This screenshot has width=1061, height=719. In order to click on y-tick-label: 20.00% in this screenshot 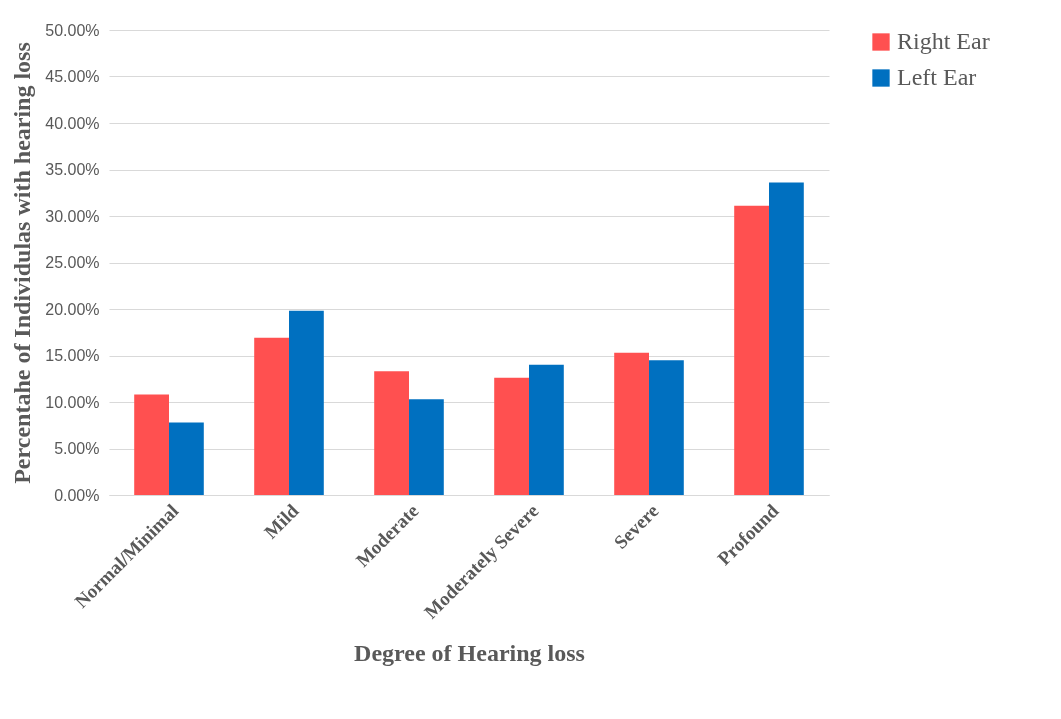, I will do `click(72, 309)`.